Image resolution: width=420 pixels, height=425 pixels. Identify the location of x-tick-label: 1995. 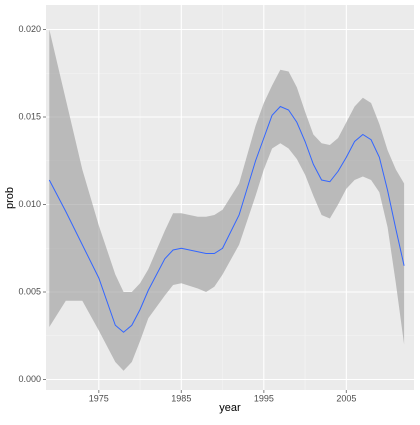
(264, 398).